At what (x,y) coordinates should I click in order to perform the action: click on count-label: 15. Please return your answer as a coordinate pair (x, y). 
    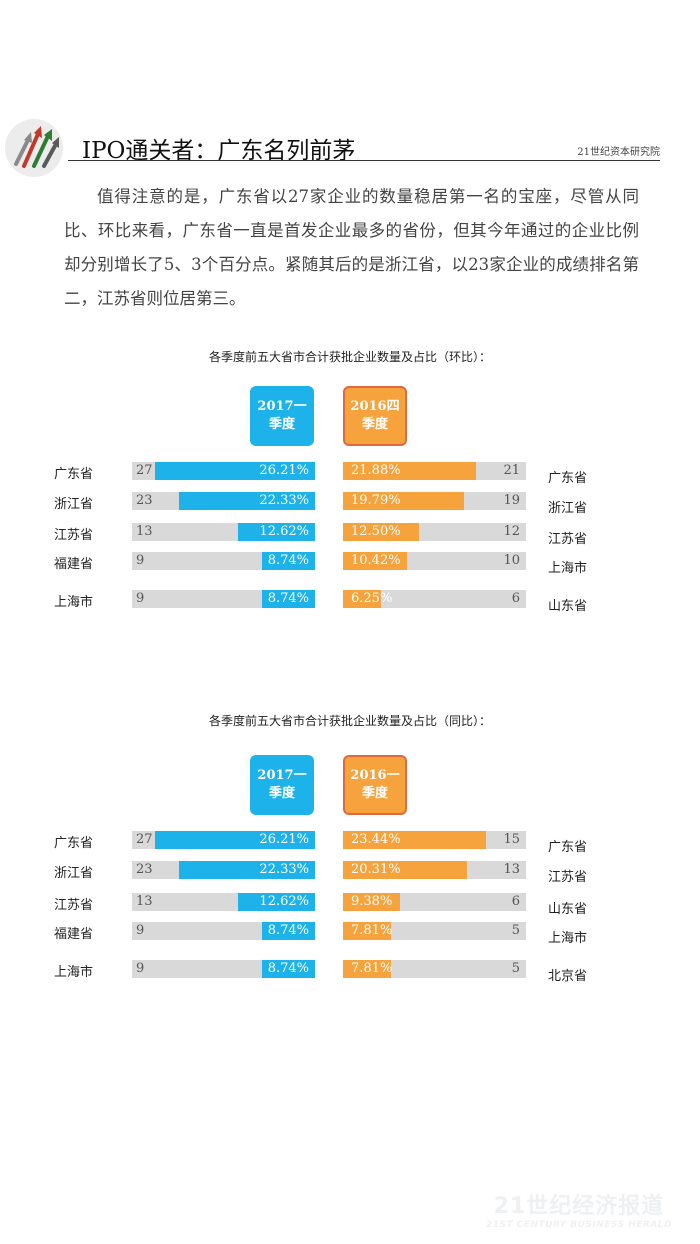
    Looking at the image, I should click on (511, 839).